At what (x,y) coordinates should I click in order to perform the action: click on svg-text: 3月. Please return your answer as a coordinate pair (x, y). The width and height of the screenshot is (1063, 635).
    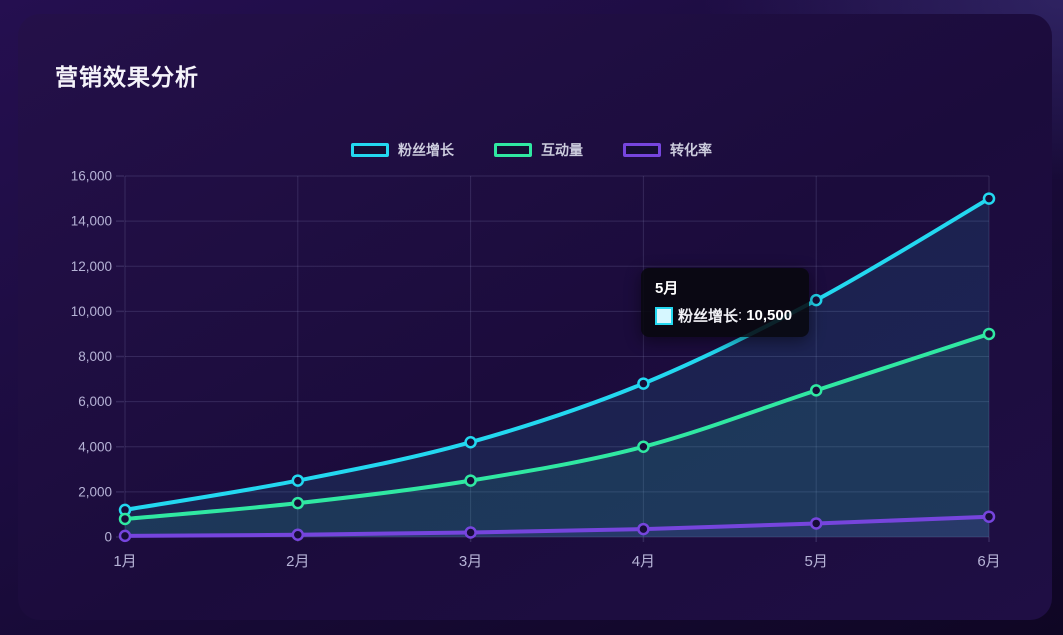
    Looking at the image, I should click on (470, 561).